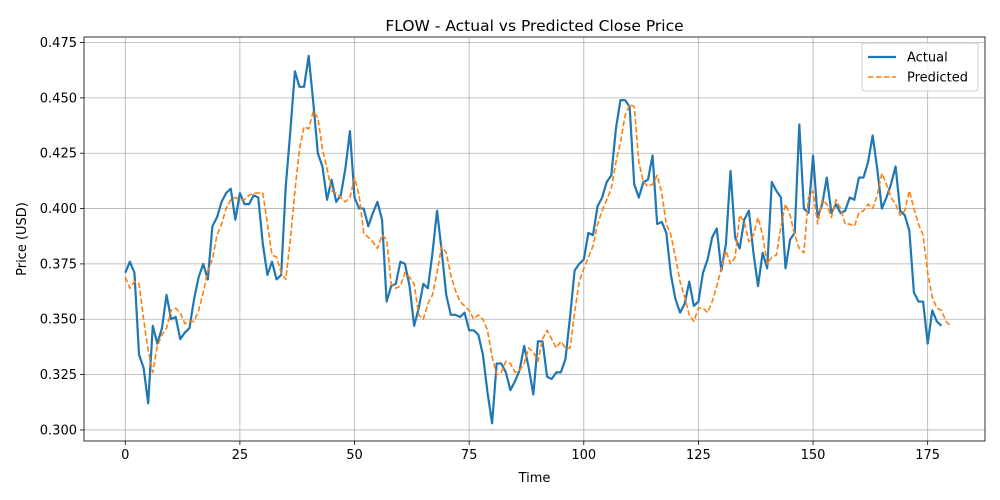 The image size is (1000, 500). What do you see at coordinates (58, 209) in the screenshot?
I see `y-tick-label: 0.400` at bounding box center [58, 209].